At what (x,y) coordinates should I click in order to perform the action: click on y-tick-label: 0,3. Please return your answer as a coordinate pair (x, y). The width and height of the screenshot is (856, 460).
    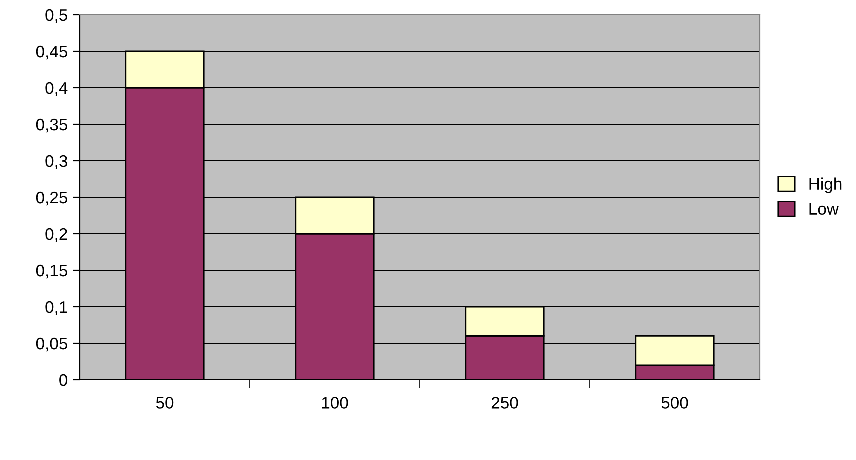
    Looking at the image, I should click on (57, 162).